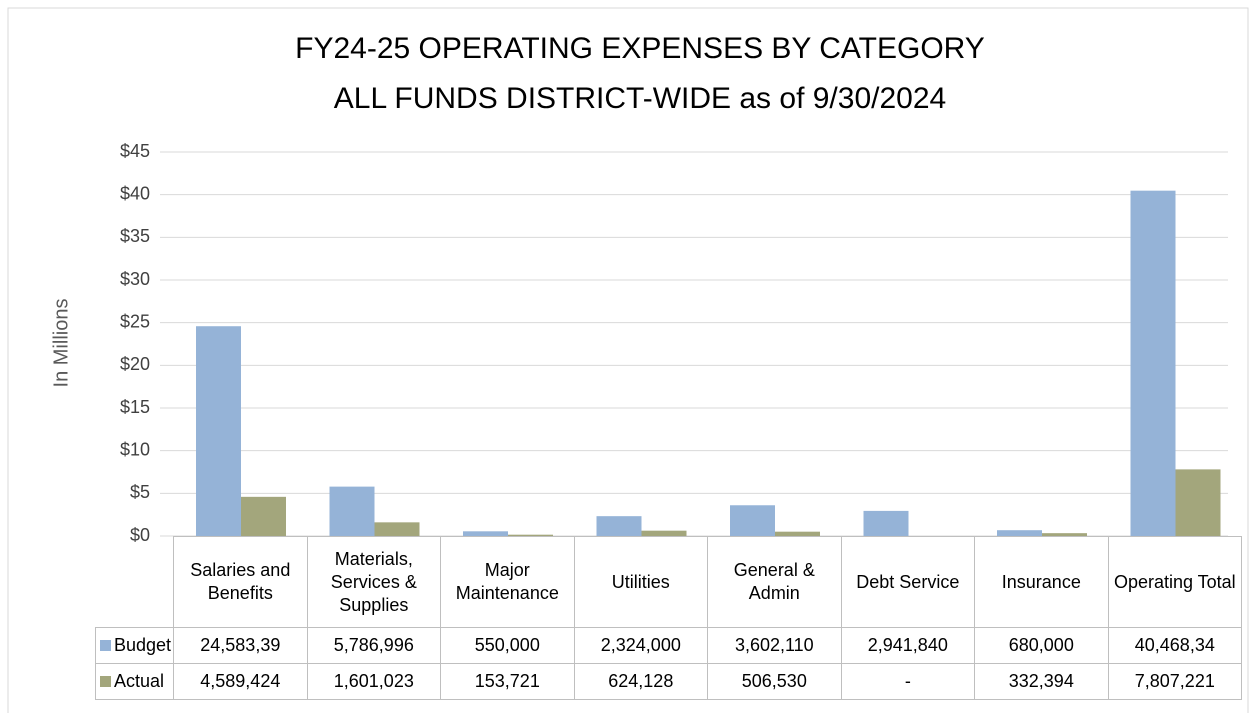  Describe the element at coordinates (140, 492) in the screenshot. I see `y-tick-label: $5` at that location.